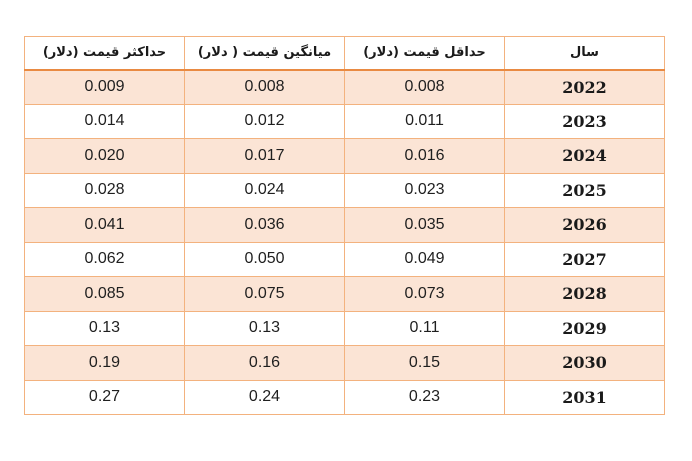 This screenshot has height=461, width=692. Describe the element at coordinates (424, 294) in the screenshot. I see `min-price-cell: 0.073` at that location.